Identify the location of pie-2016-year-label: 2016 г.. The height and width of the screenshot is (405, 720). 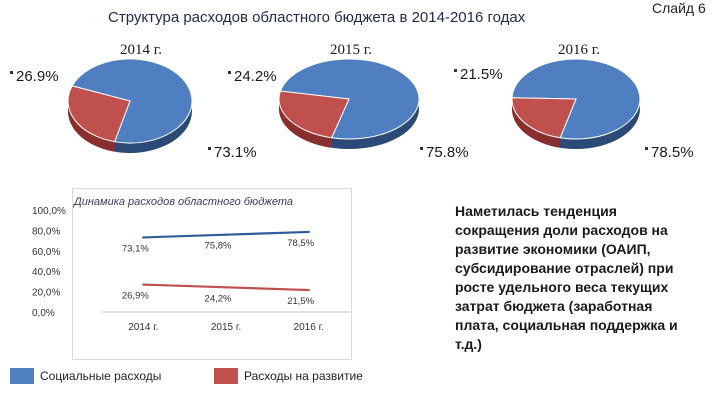
(579, 50).